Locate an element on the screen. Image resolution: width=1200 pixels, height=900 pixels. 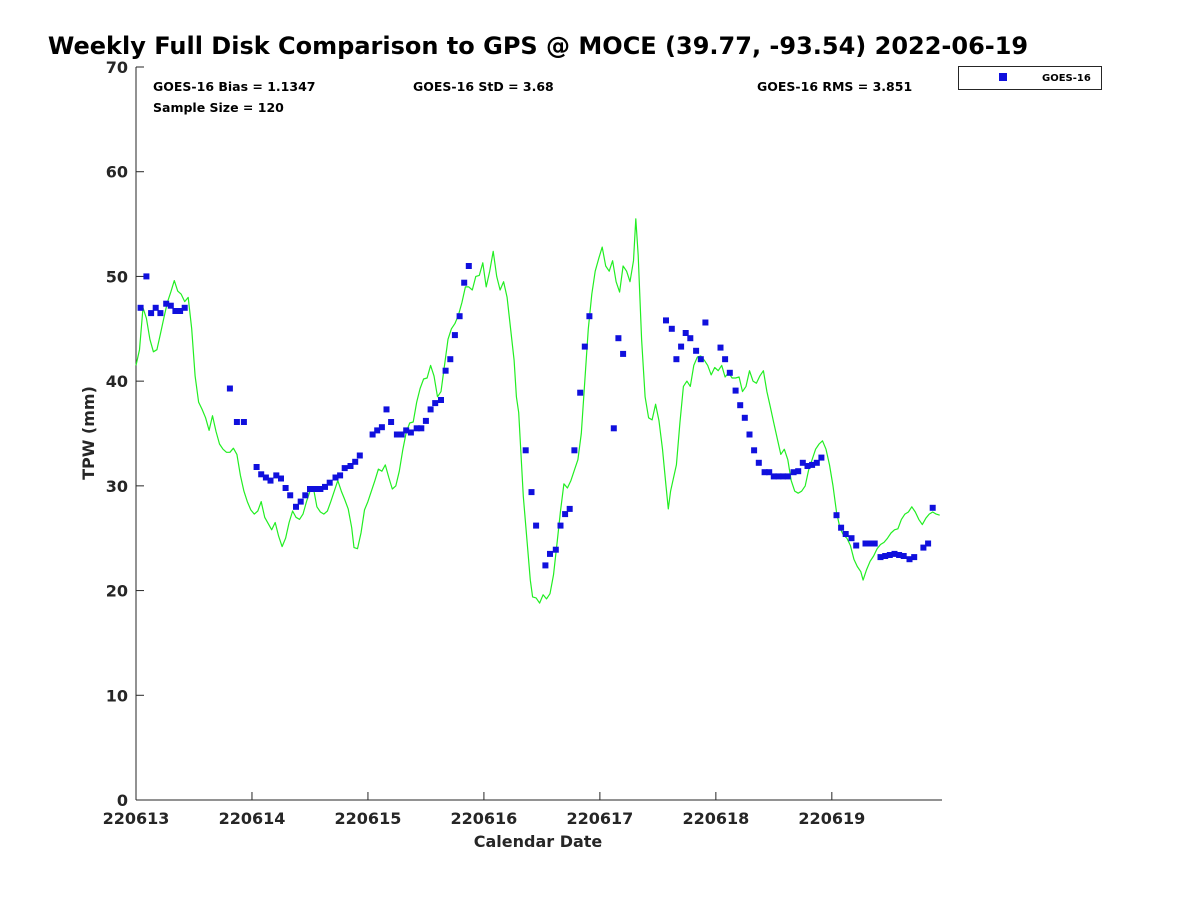
y-tick-label: 20 is located at coordinates (117, 591).